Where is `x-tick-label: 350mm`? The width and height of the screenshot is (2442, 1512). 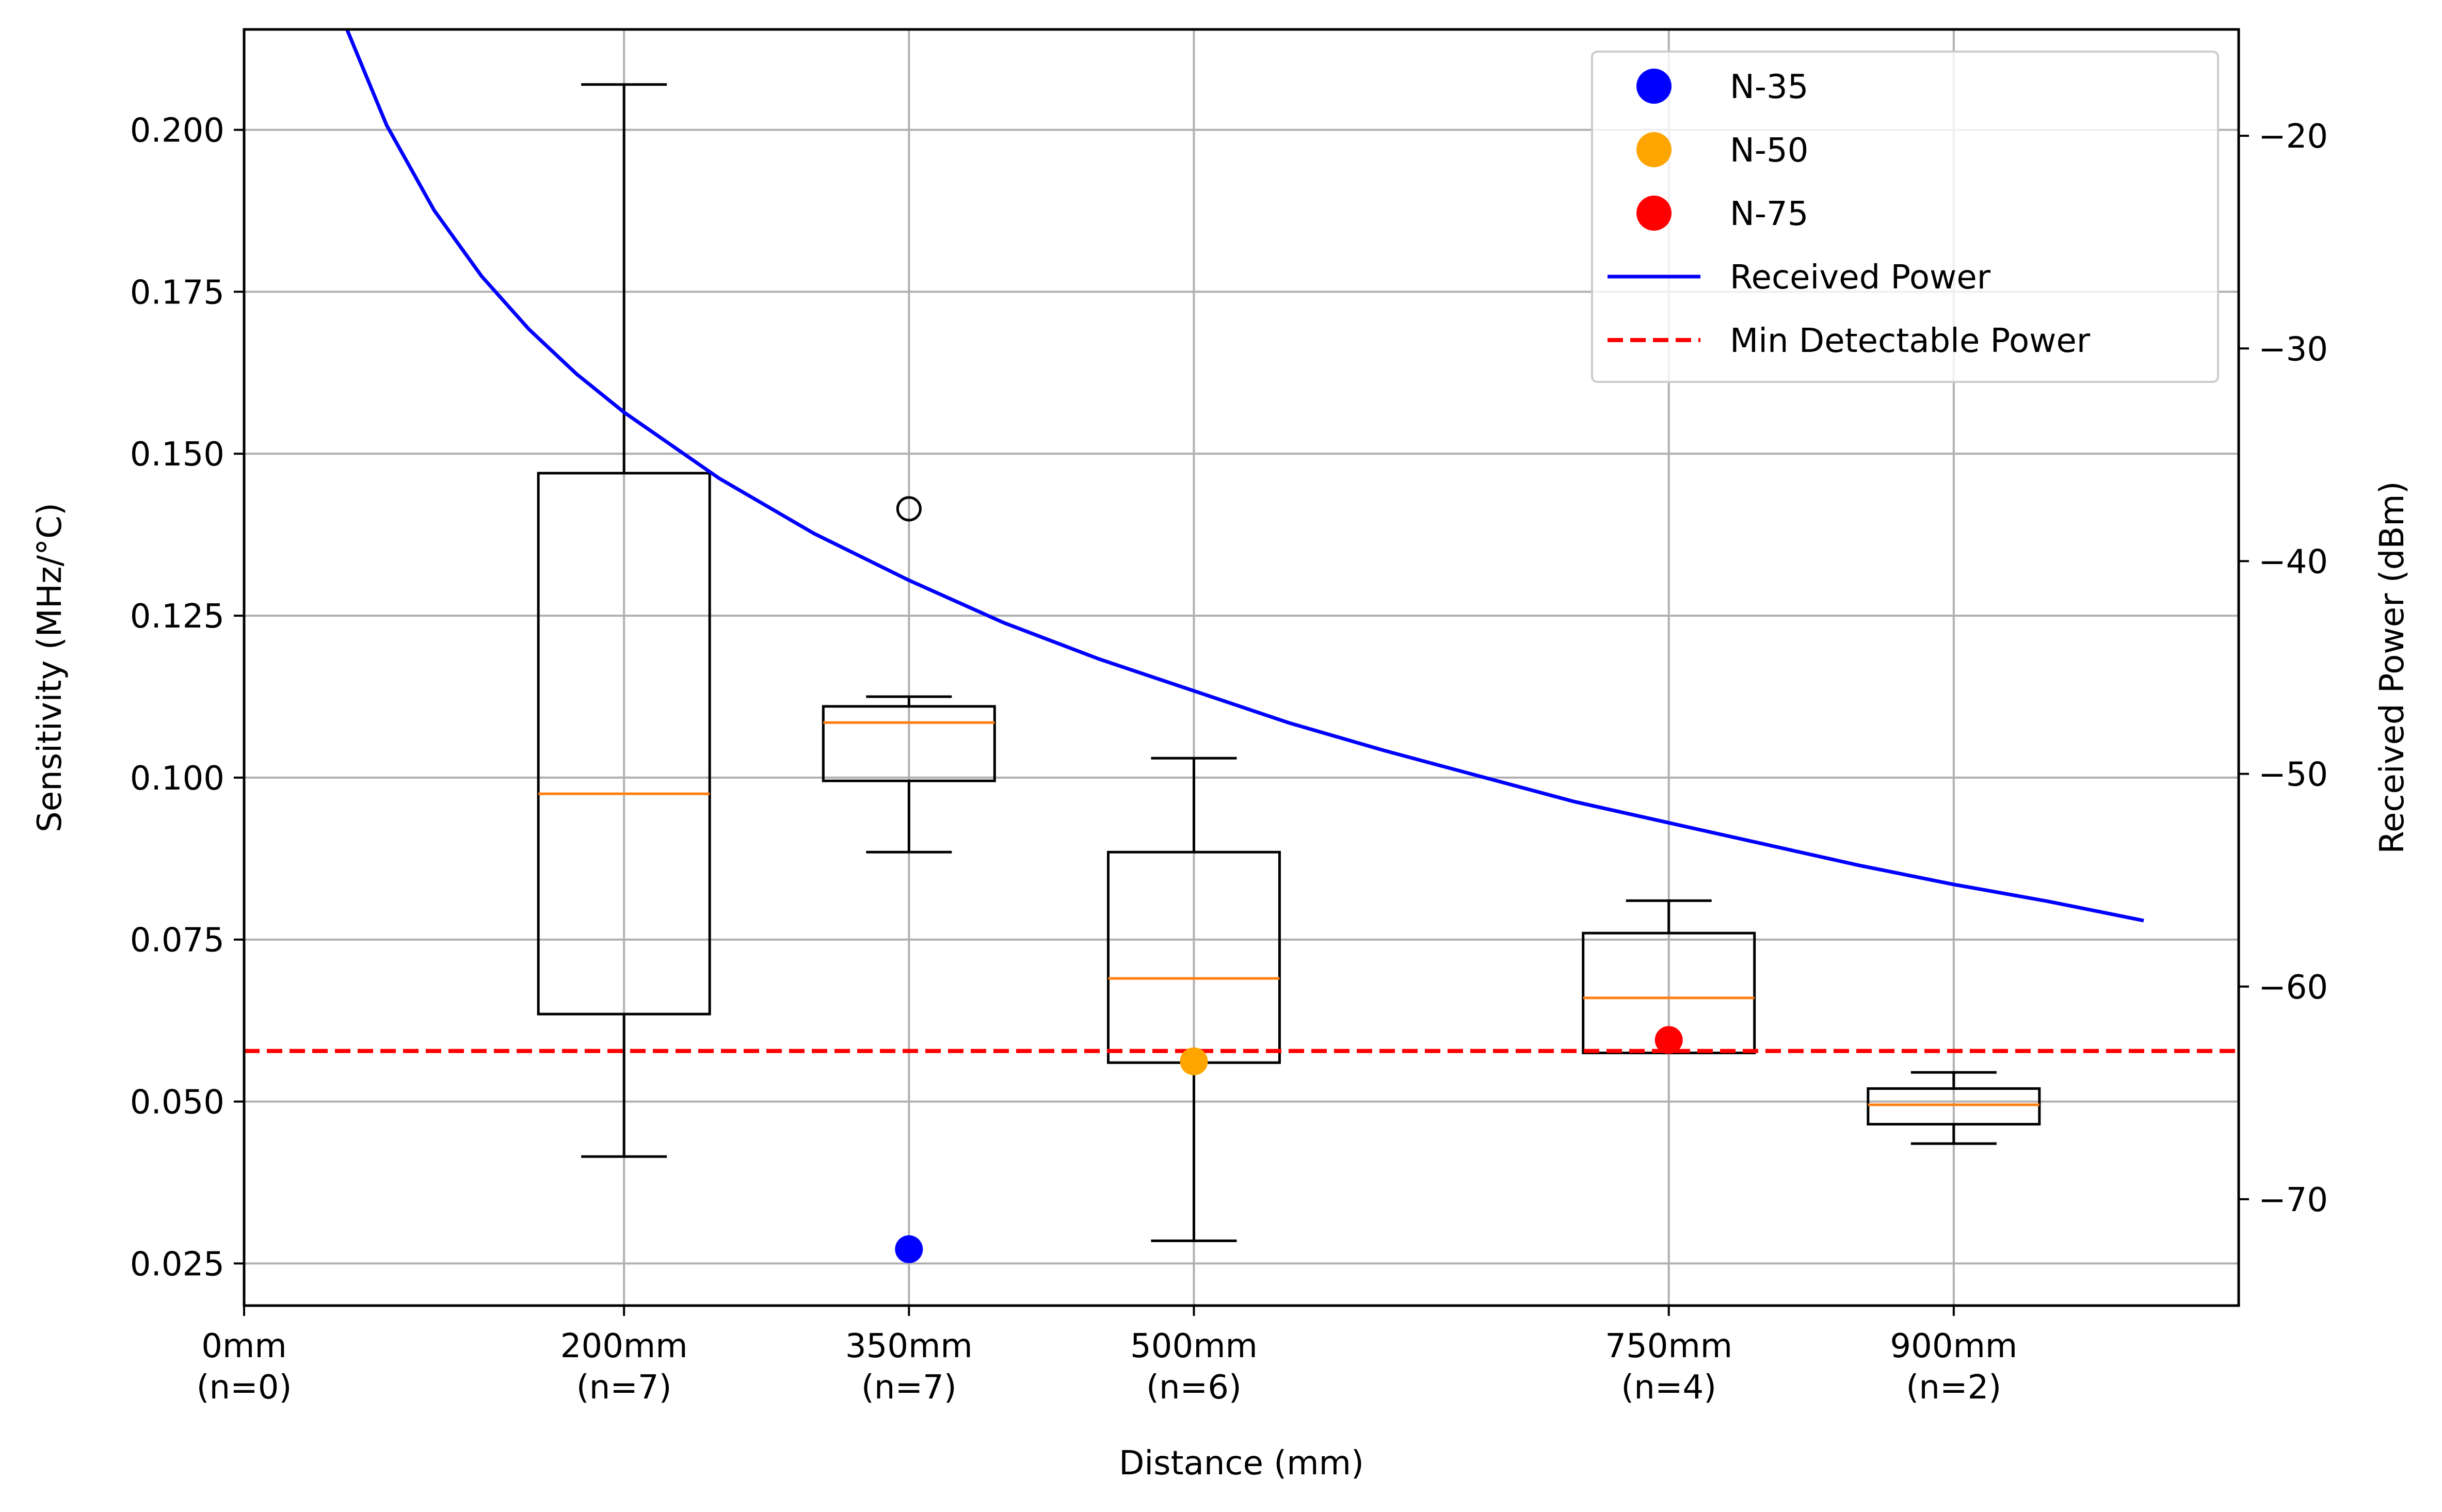 x-tick-label: 350mm is located at coordinates (909, 1346).